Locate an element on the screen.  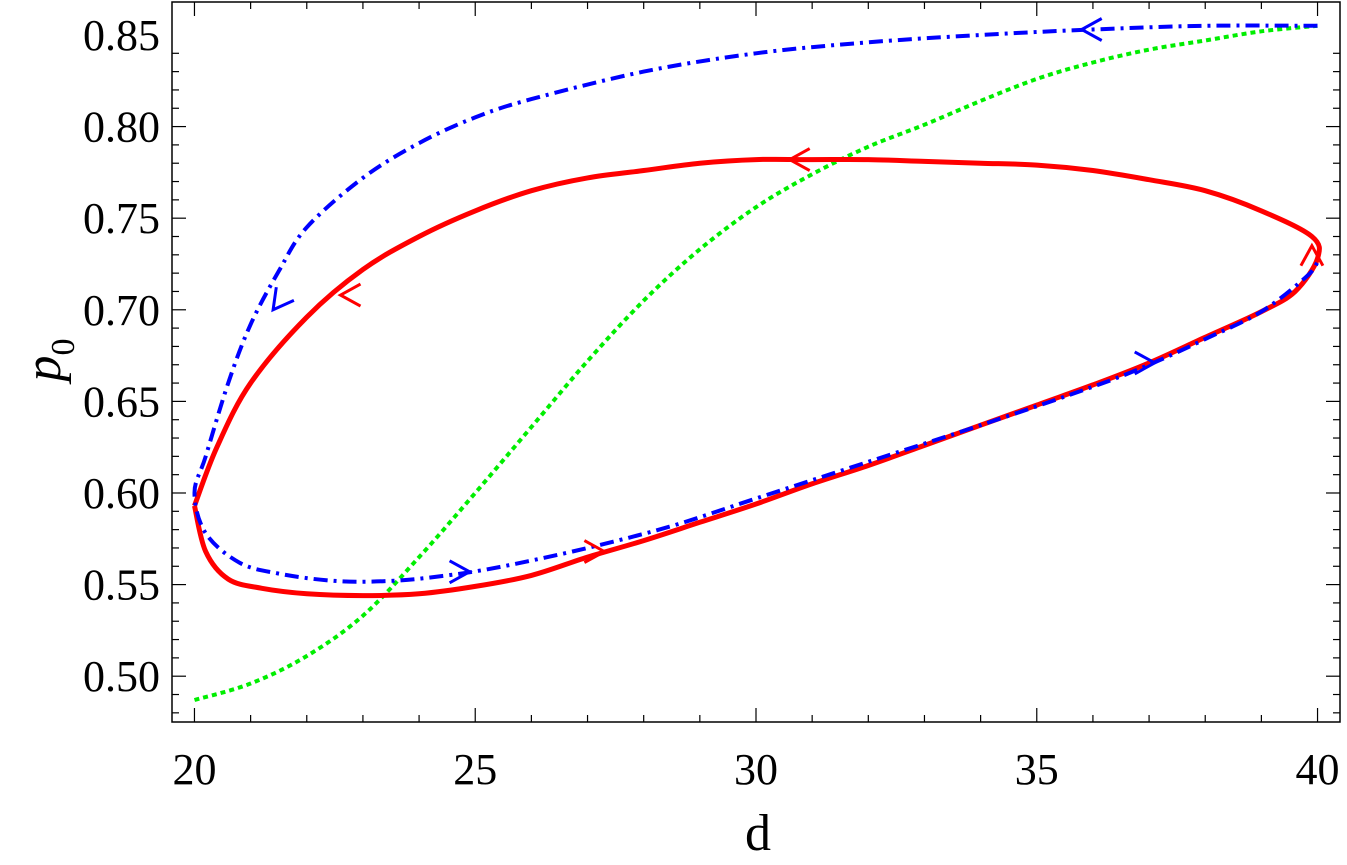
x-tick-label: 30 is located at coordinates (756, 769).